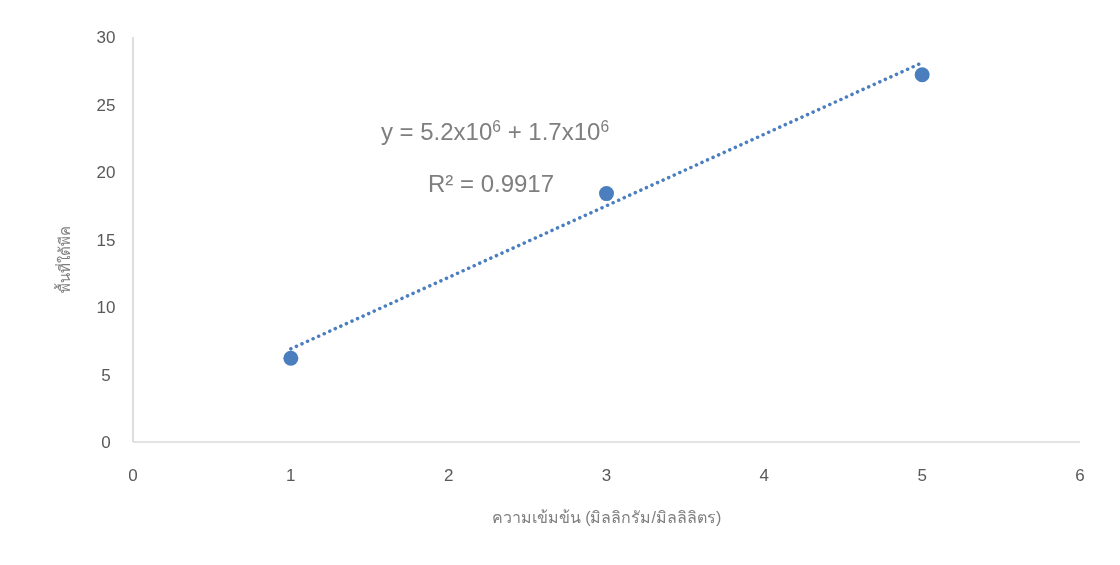  Describe the element at coordinates (606, 475) in the screenshot. I see `x-tick-label: 3` at that location.